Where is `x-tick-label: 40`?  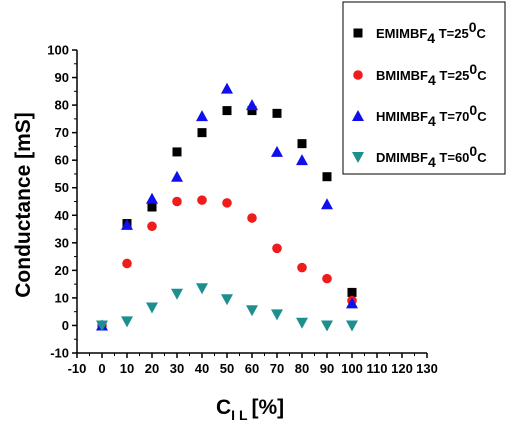
x-tick-label: 40 is located at coordinates (202, 368).